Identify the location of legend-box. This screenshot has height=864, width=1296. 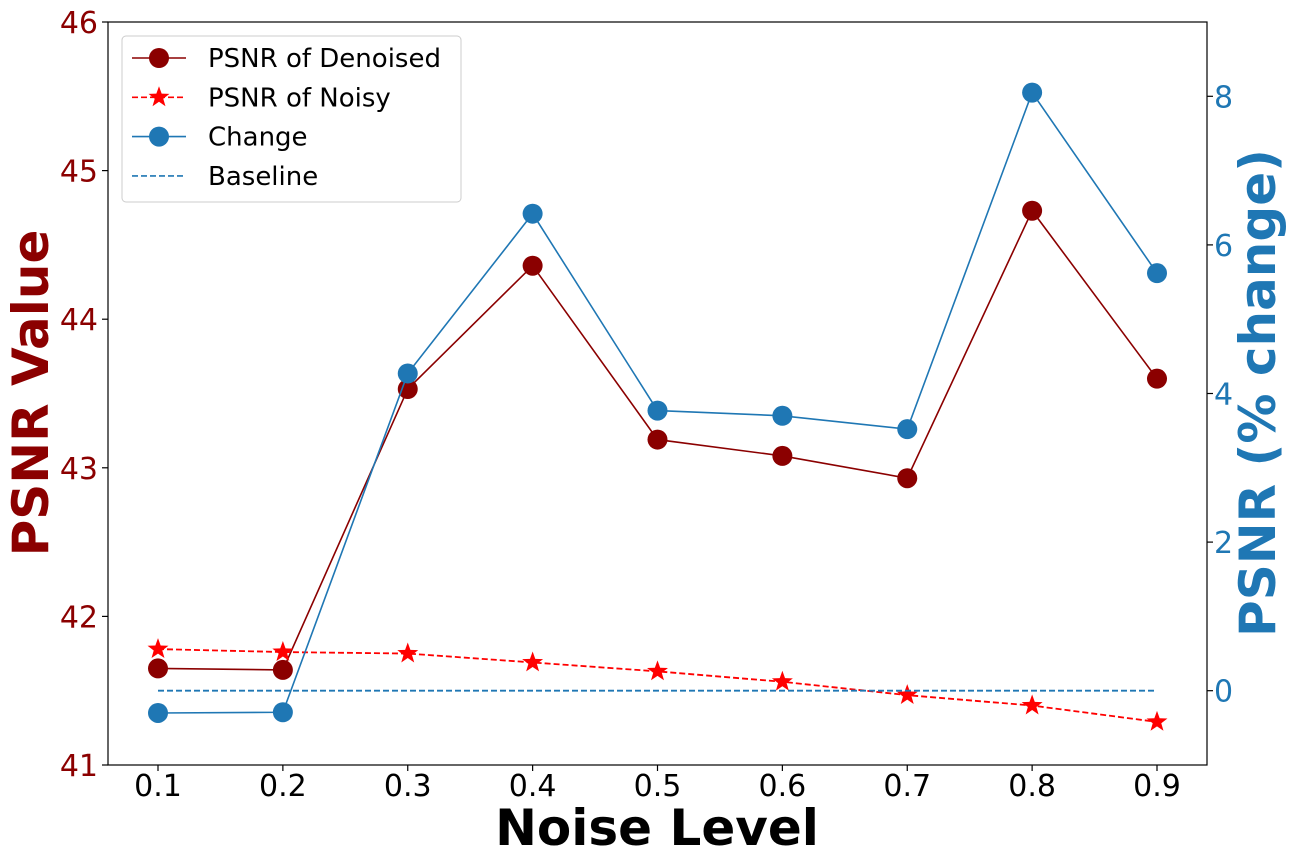
(291, 119).